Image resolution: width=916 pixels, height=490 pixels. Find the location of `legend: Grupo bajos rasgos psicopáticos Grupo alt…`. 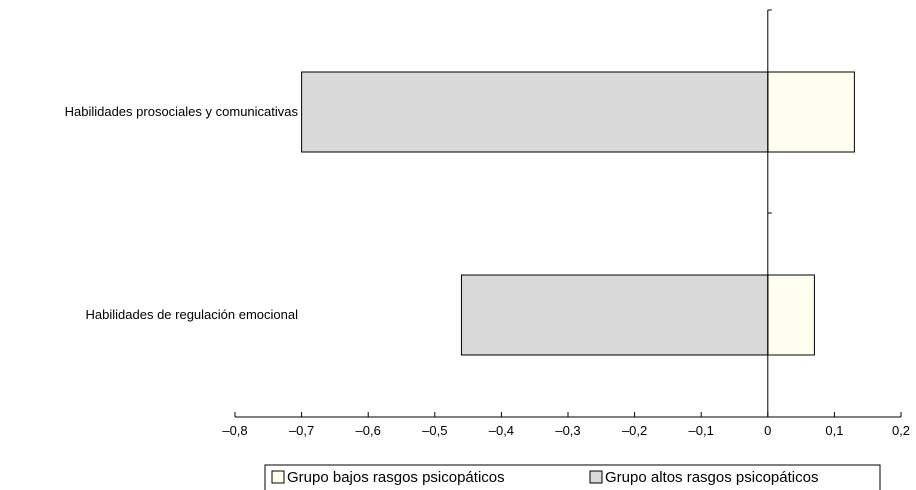

legend: Grupo bajos rasgos psicopáticos Grupo alt… is located at coordinates (572, 477).